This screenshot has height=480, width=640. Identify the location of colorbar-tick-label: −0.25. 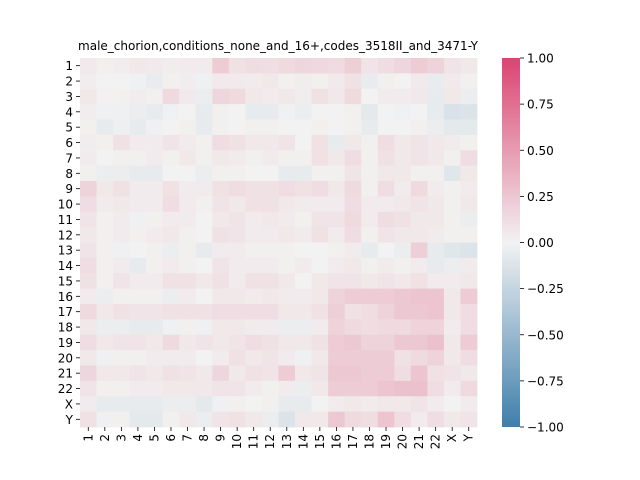
(545, 289).